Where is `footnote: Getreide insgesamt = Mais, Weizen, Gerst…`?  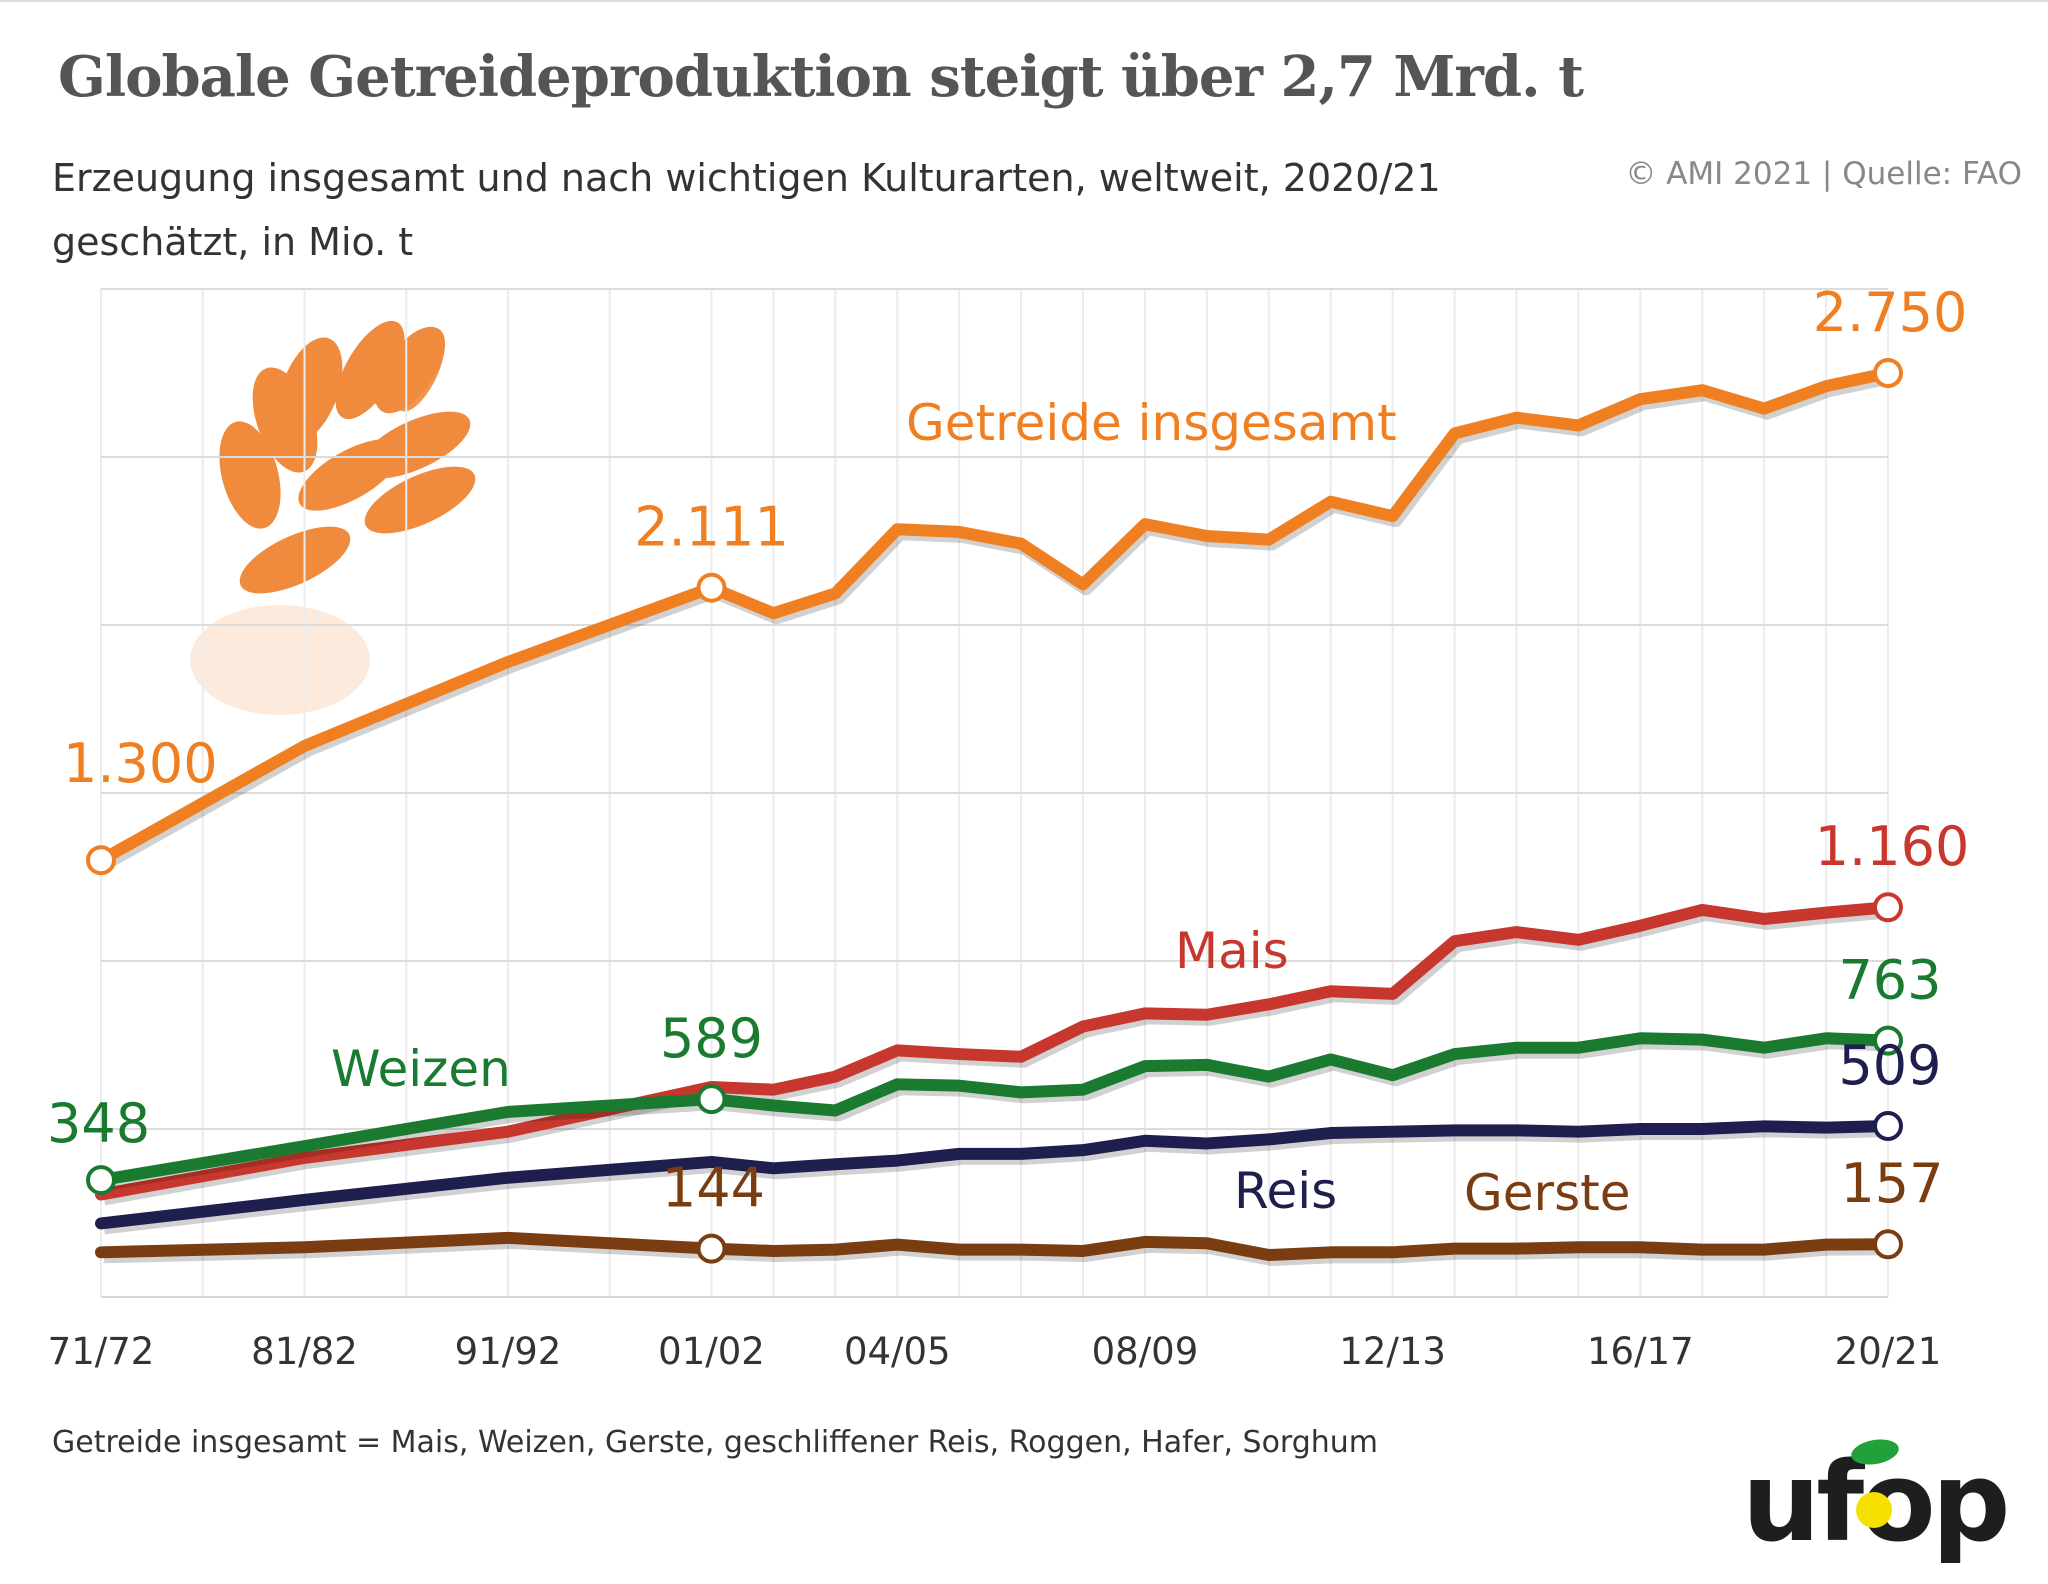 footnote: Getreide insgesamt = Mais, Weizen, Gerst… is located at coordinates (715, 1442).